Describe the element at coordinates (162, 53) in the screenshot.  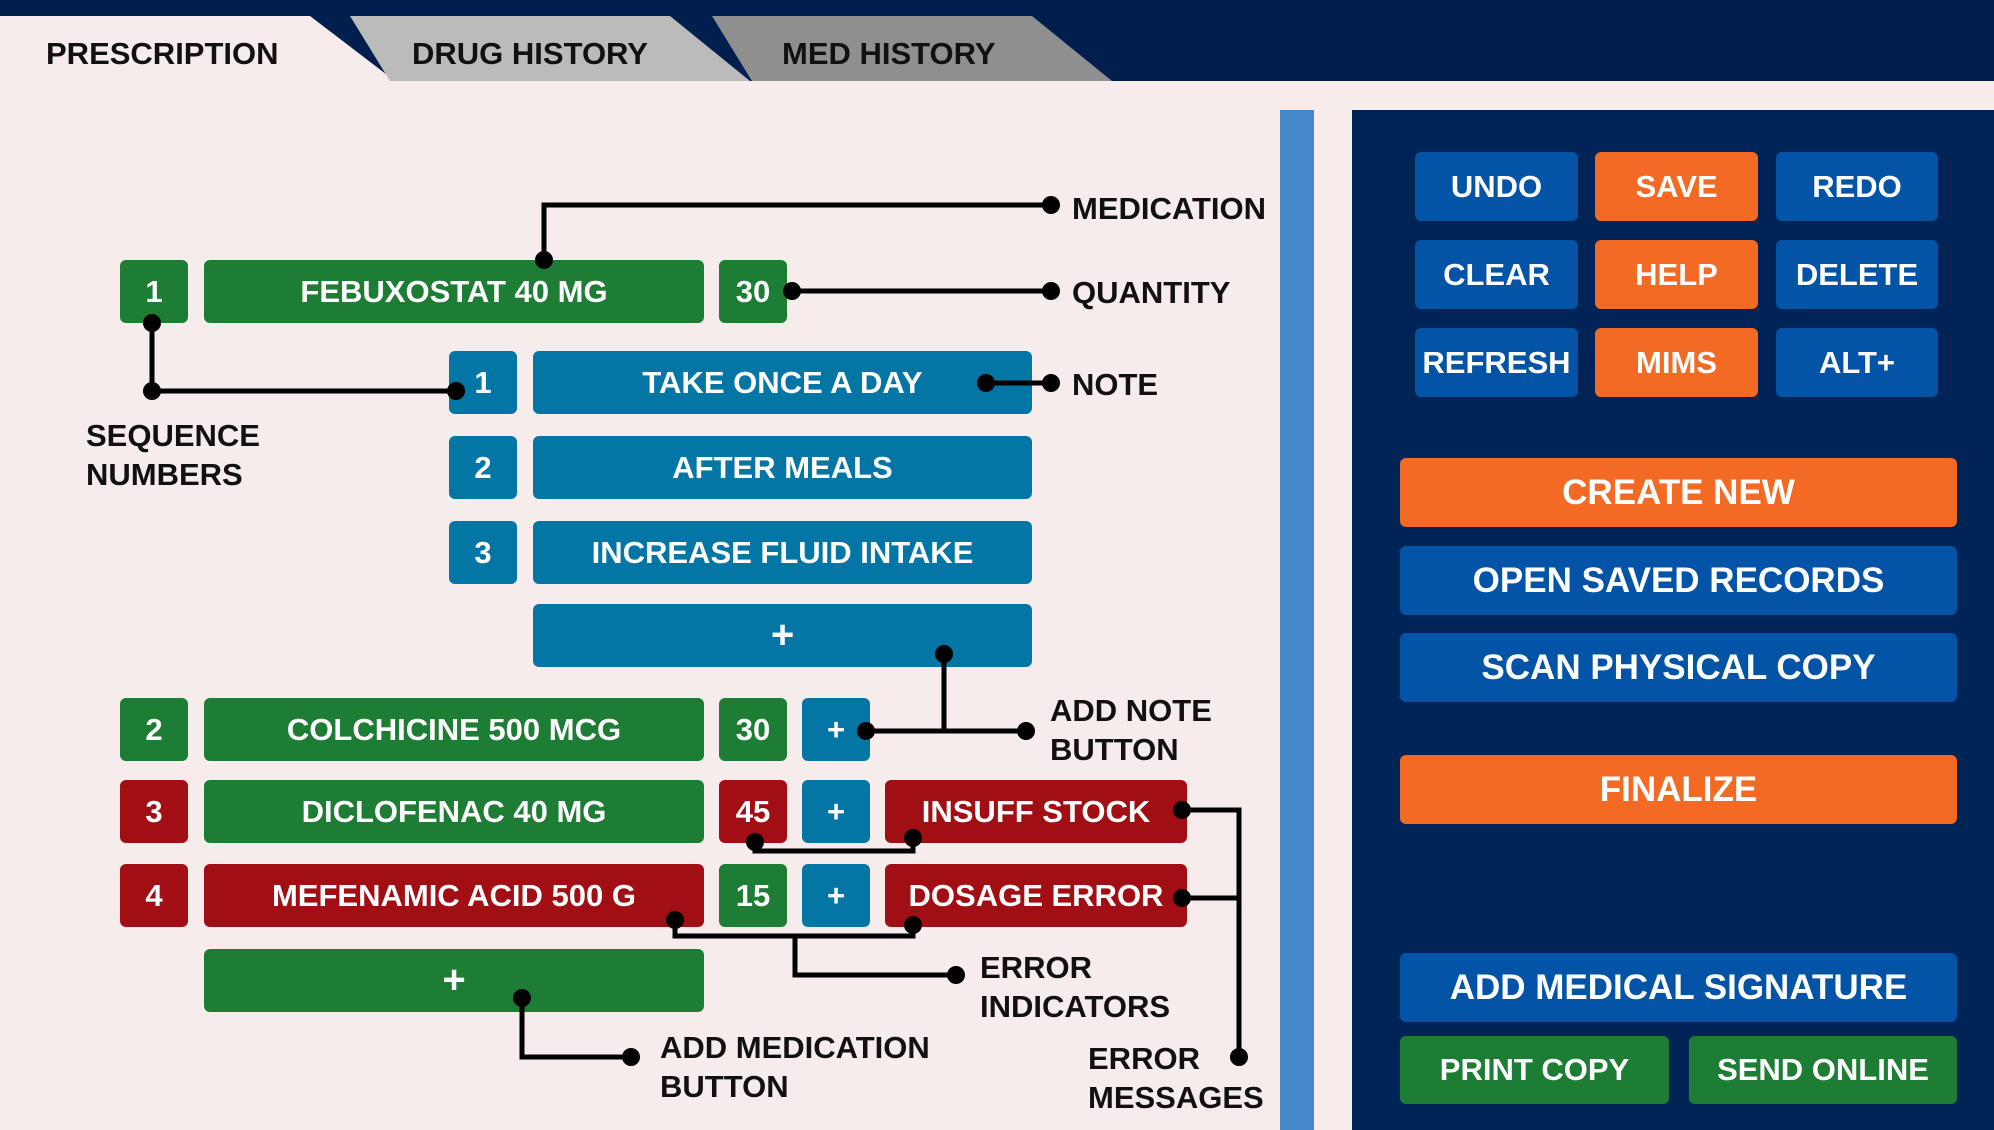
I see `tab-prescription-label: PRESCRIPTION` at that location.